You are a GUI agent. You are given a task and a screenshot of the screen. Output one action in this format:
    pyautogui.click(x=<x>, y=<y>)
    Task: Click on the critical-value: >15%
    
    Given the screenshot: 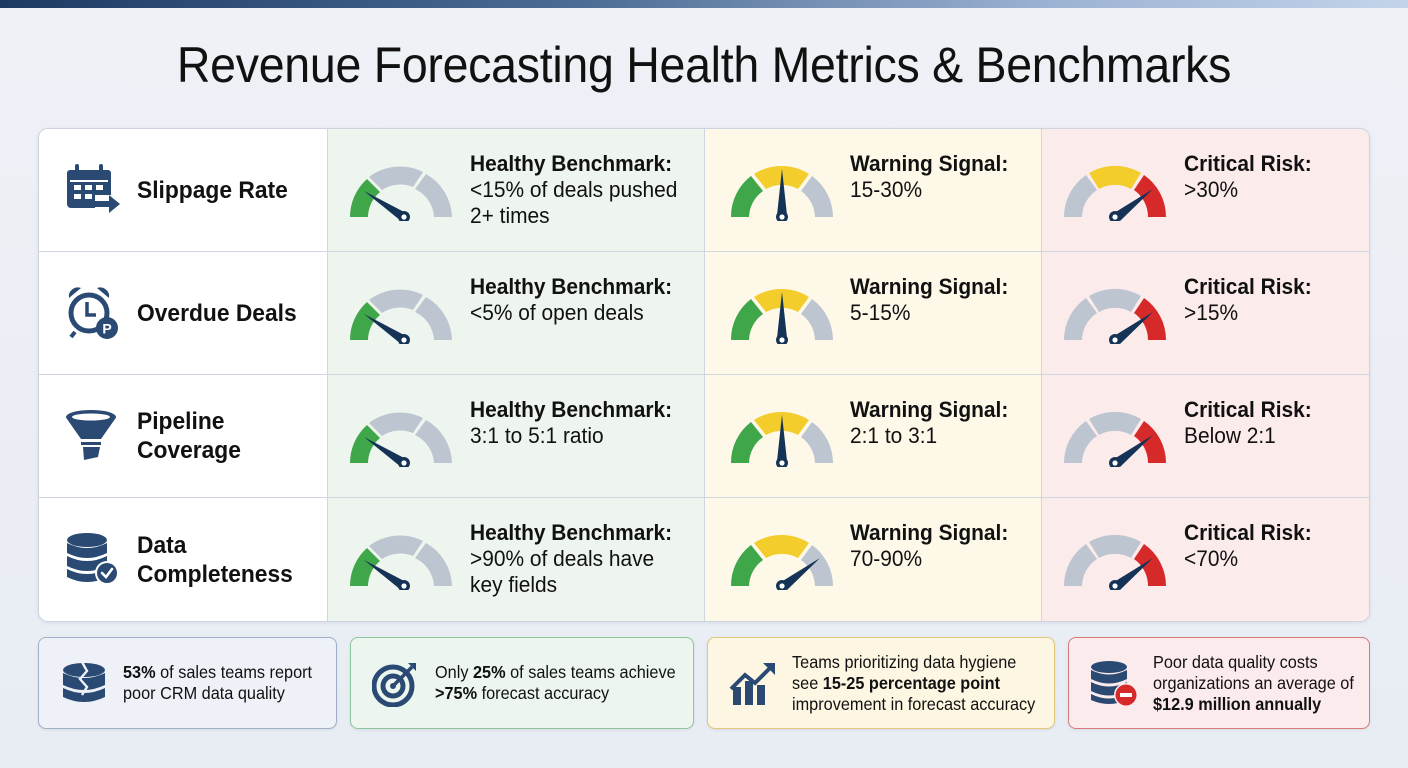 What is the action you would take?
    pyautogui.click(x=1211, y=312)
    